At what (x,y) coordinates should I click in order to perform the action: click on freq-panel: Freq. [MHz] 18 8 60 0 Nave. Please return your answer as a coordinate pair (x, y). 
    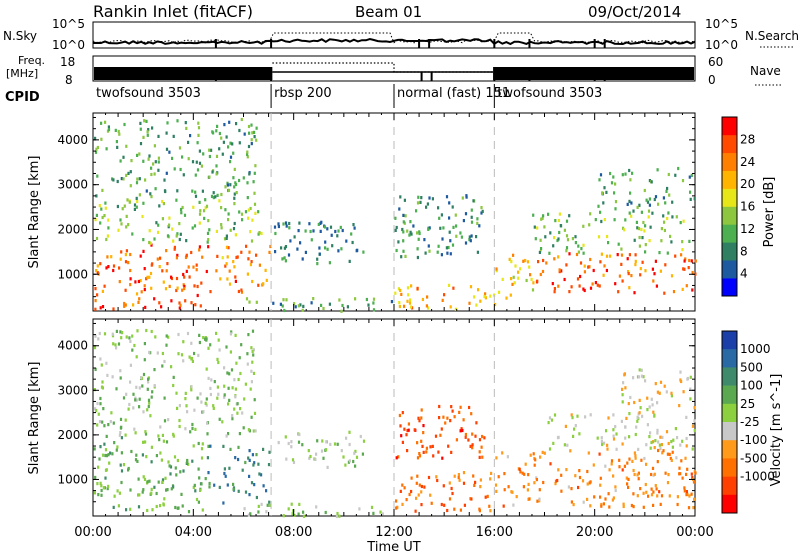
    Looking at the image, I should click on (394, 70).